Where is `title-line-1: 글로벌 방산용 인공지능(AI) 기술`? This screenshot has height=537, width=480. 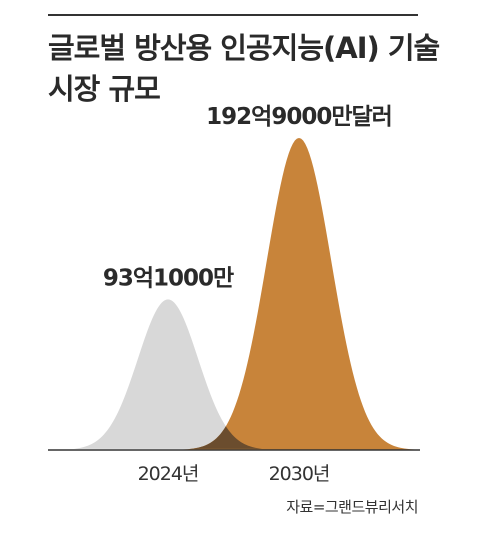 title-line-1: 글로벌 방산용 인공지능(AI) 기술 is located at coordinates (244, 48).